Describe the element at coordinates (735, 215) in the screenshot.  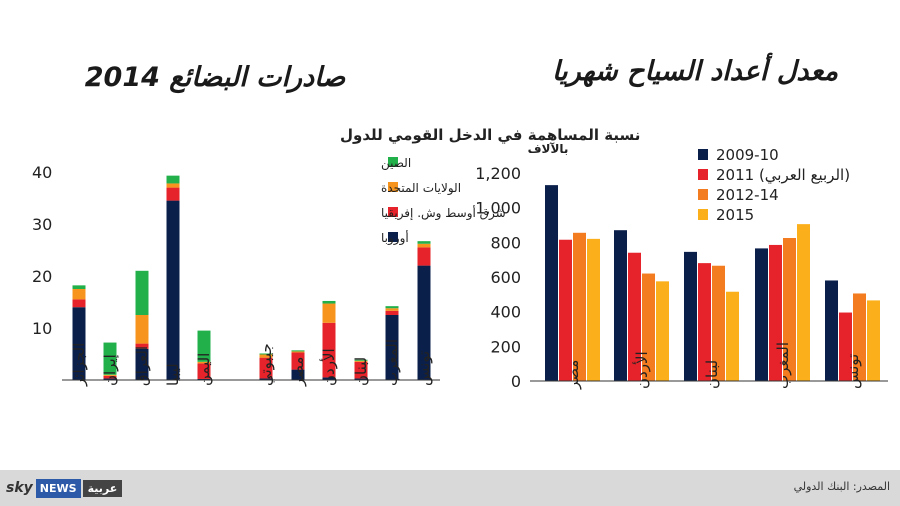
I see `tourists-legend-label: 2015` at that location.